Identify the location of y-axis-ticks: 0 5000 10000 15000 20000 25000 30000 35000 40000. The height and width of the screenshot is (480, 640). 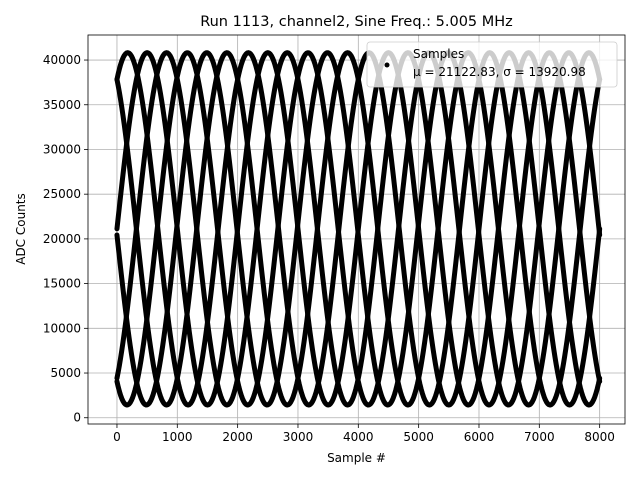
(65, 239).